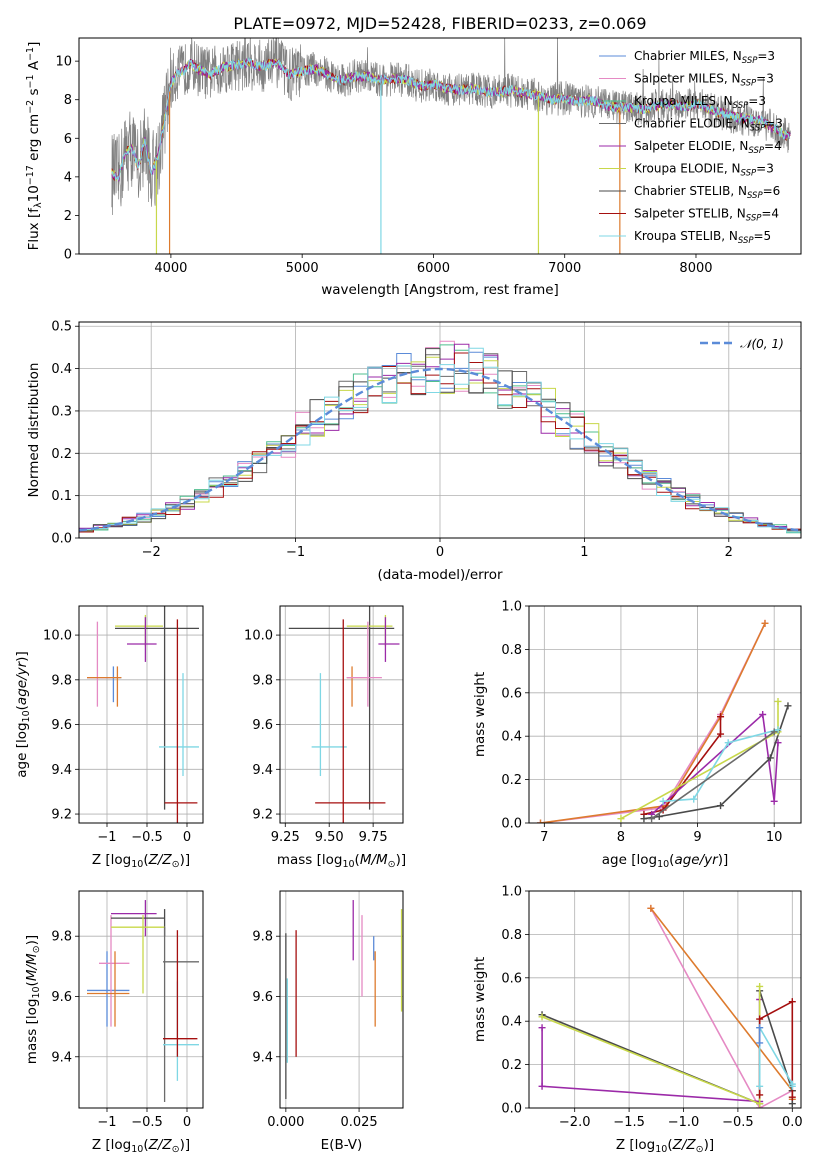 The width and height of the screenshot is (819, 1170). Describe the element at coordinates (762, 344) in the screenshot. I see `legend-entry: 𝒩(0, 1)` at that location.